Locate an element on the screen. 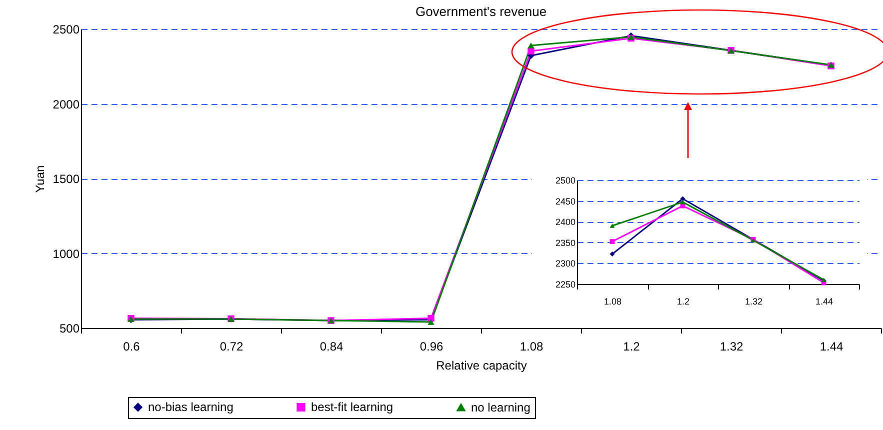 The height and width of the screenshot is (430, 883). y-tick-label: 2350 is located at coordinates (565, 243).